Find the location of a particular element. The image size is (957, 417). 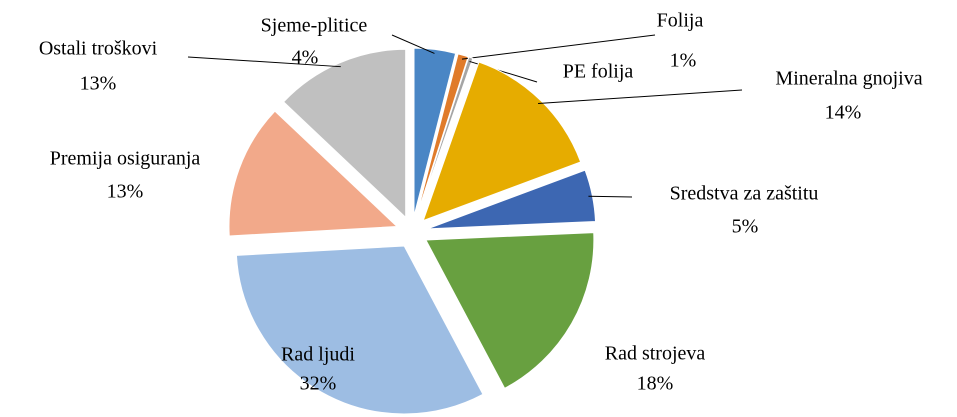

slice-label: PE folija is located at coordinates (598, 72).